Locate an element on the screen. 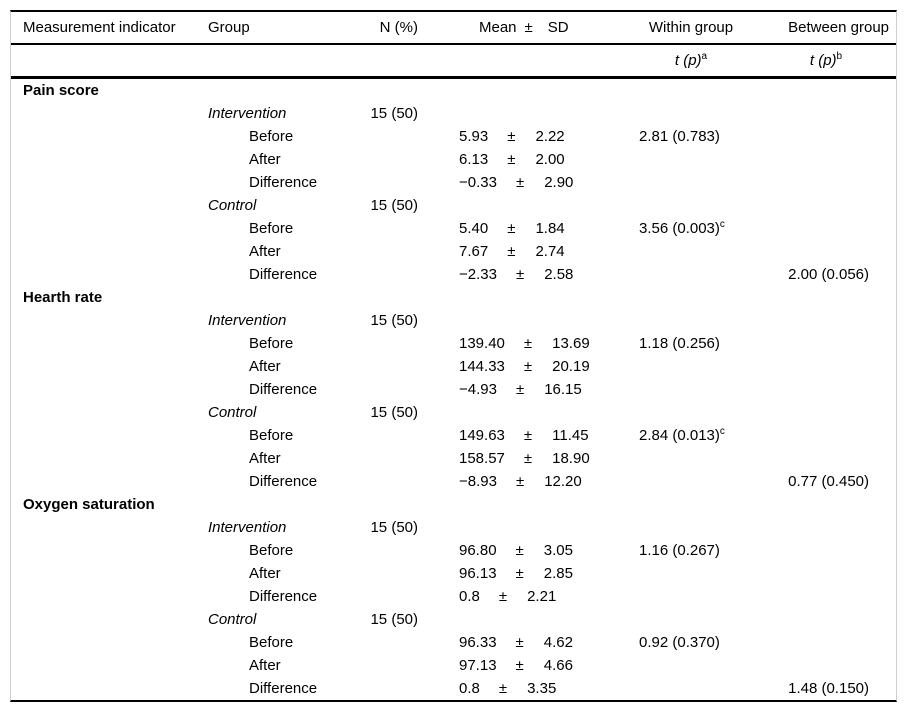  within-group-value: 1.18 (0.256) is located at coordinates (679, 343).